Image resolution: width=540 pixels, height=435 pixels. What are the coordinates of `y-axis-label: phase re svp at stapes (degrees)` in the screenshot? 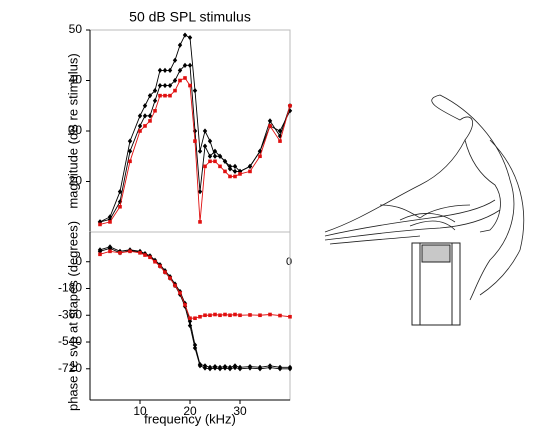 It's located at (72, 316).